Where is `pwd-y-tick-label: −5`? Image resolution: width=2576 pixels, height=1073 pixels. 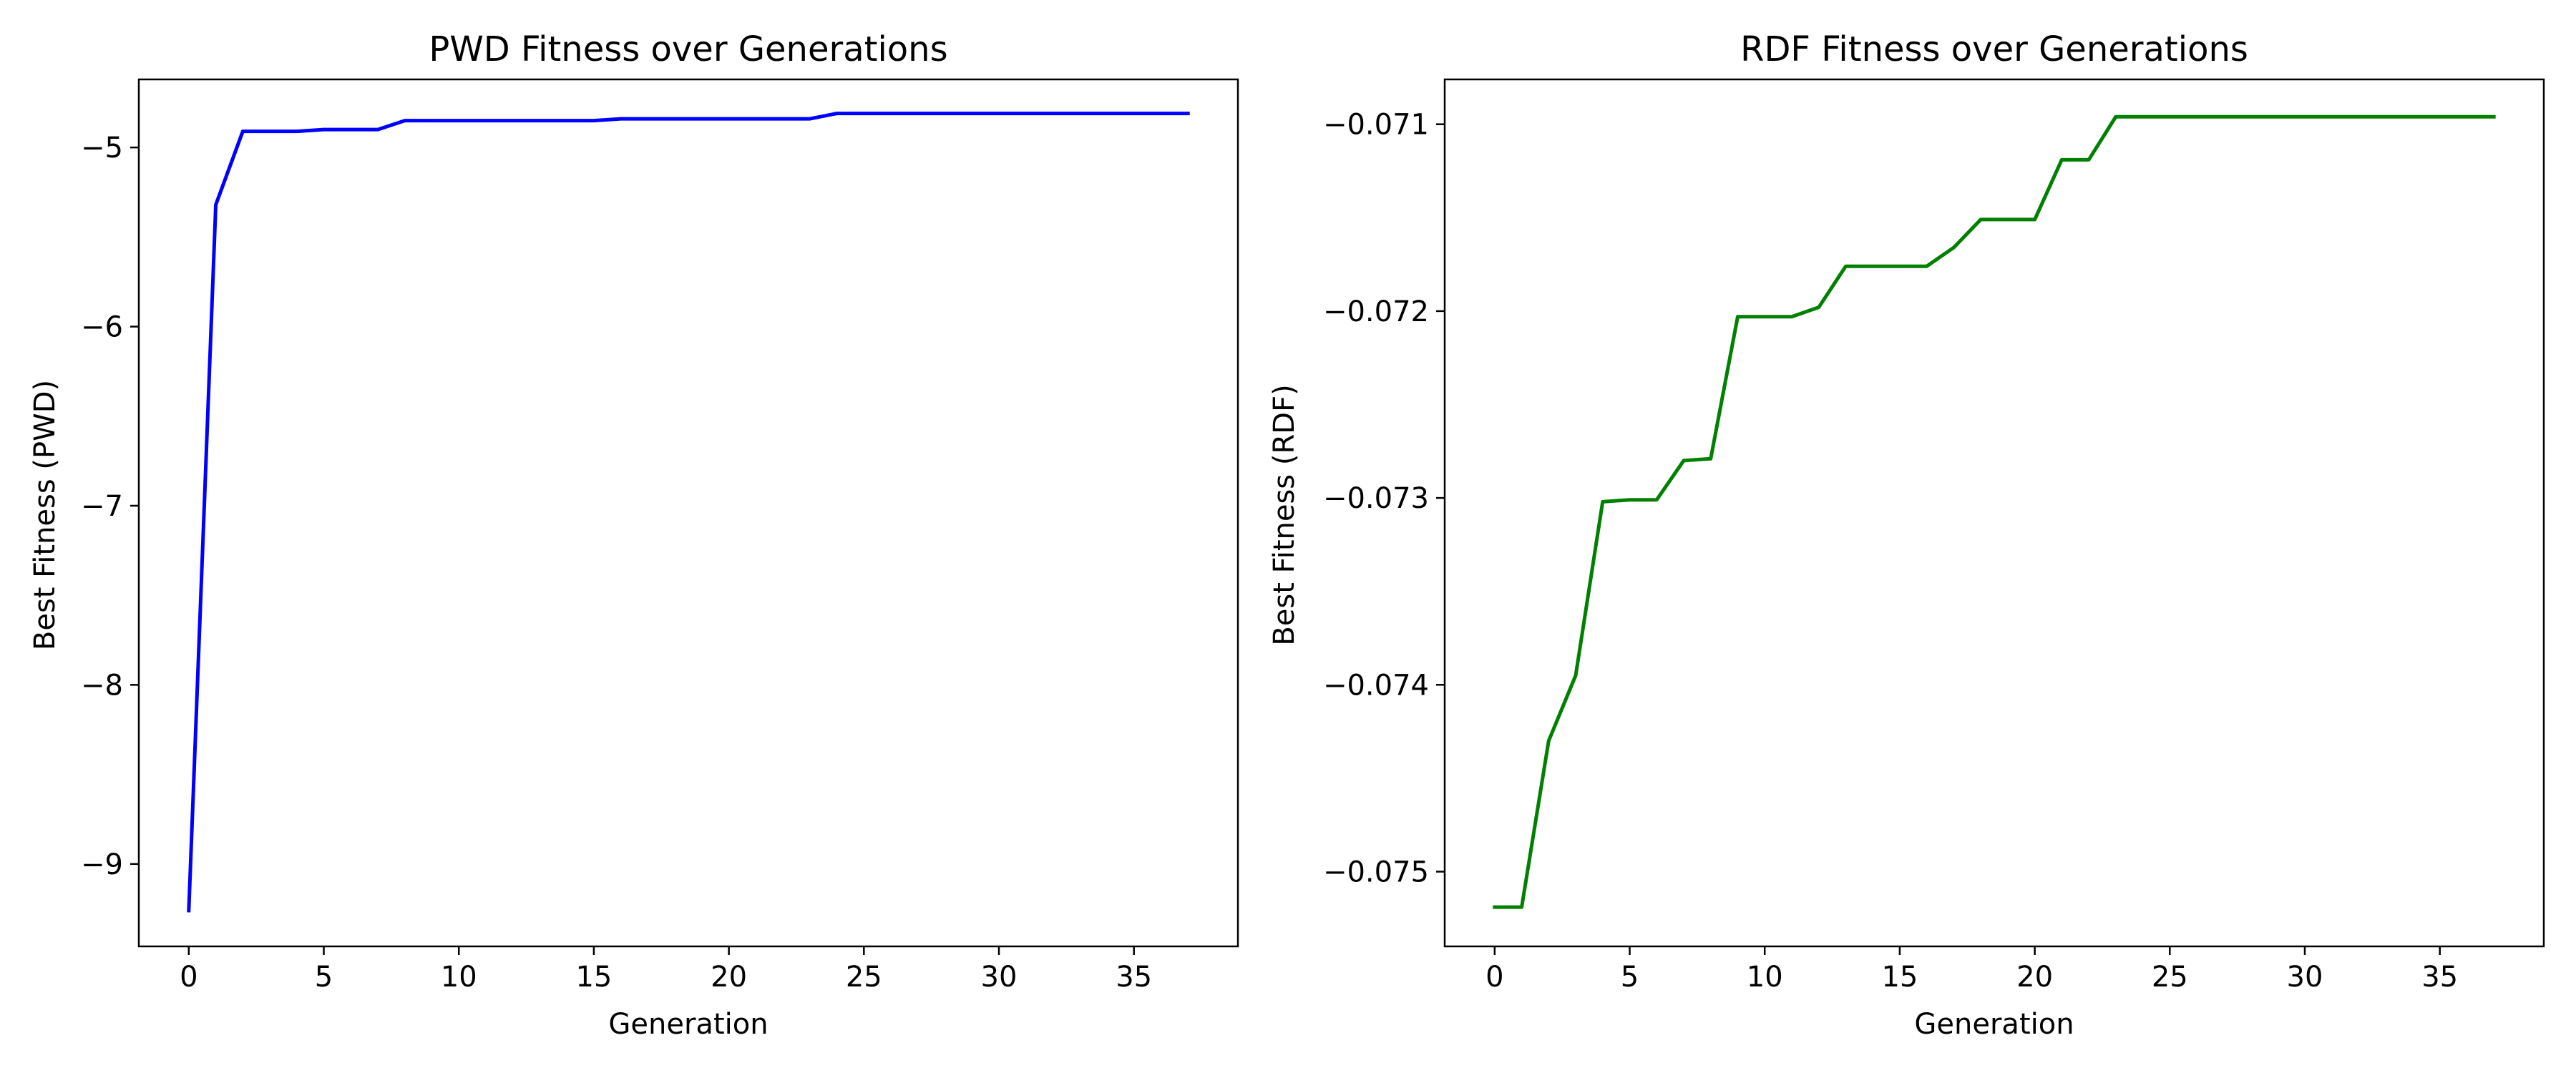 pwd-y-tick-label: −5 is located at coordinates (102, 148).